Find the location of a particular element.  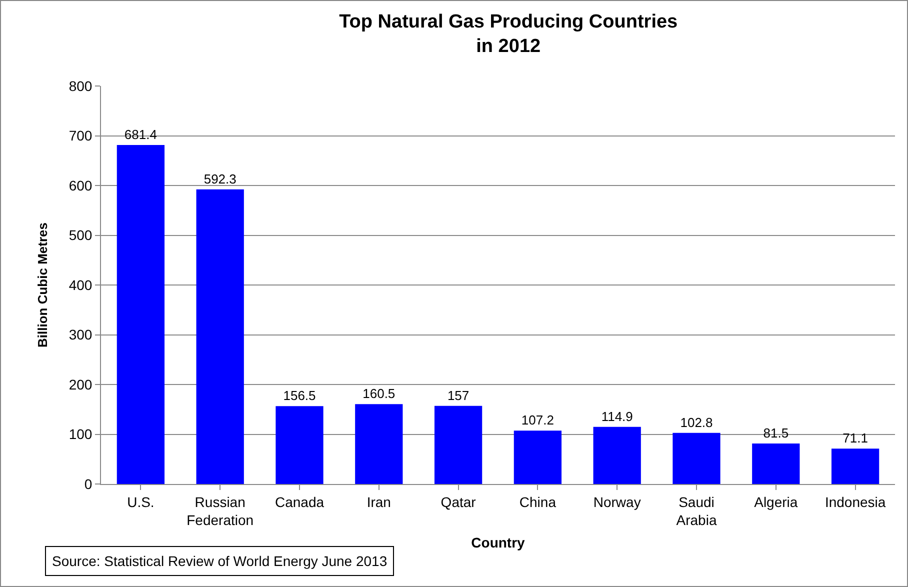

data-label: 160.5 is located at coordinates (379, 394).